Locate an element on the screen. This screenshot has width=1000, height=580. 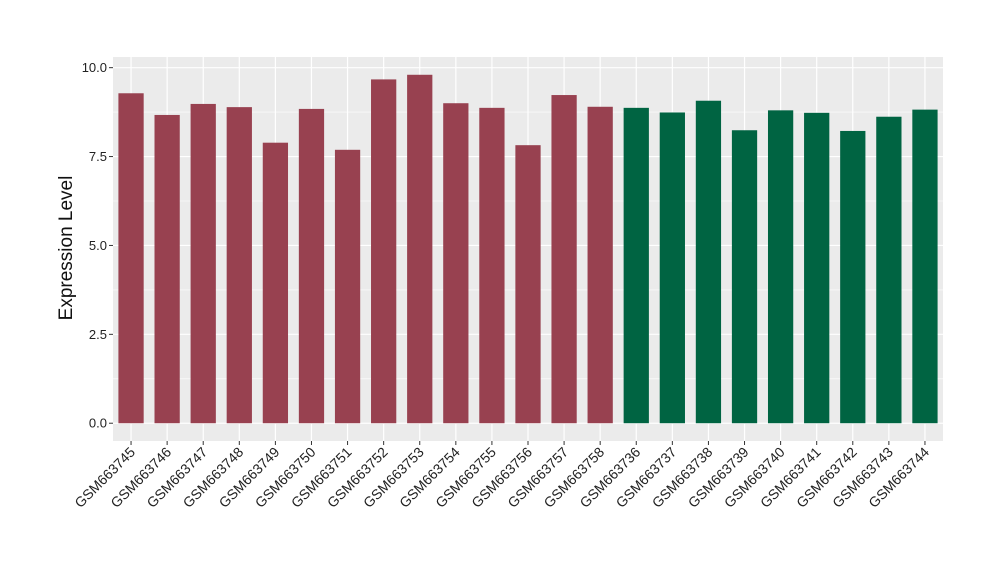
y-tick-label: 7.5 is located at coordinates (98, 156).